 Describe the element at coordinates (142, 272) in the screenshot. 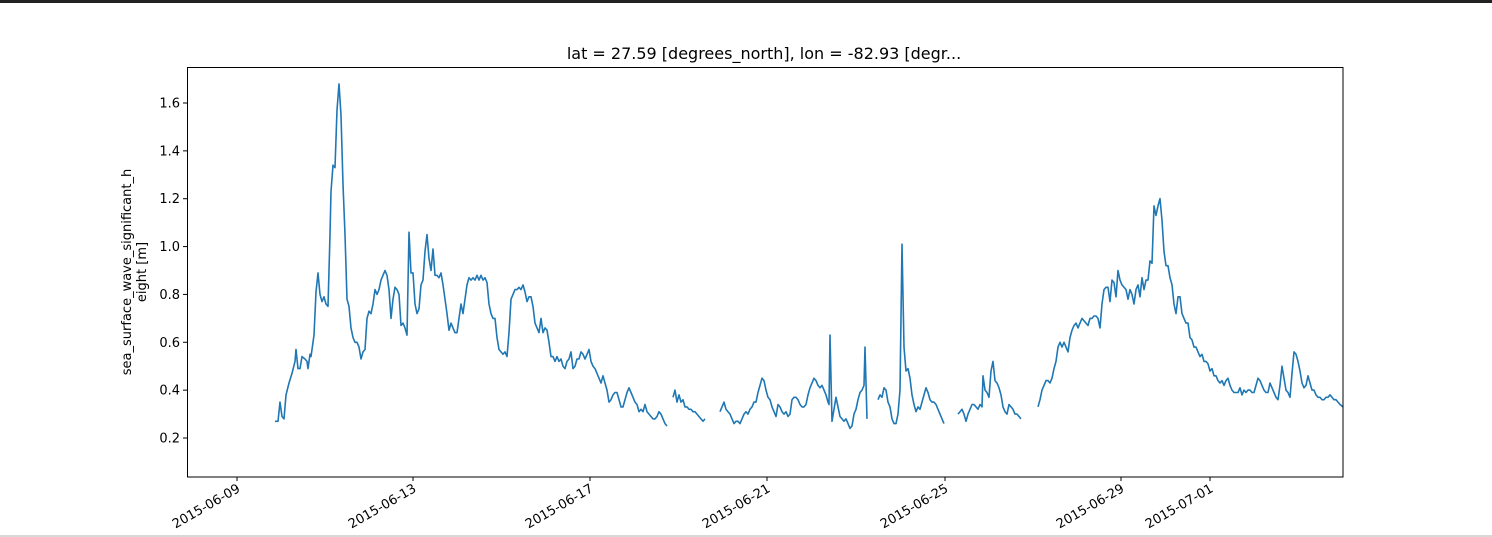

I see `y-axis-label-line-2: eight [m]` at that location.